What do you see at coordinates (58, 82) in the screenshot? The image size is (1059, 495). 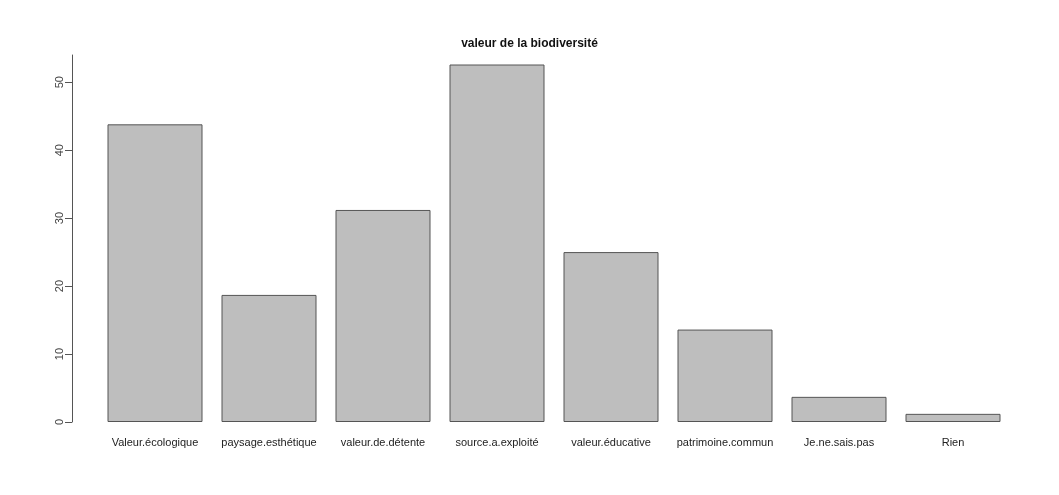 I see `y-tick-label: 50` at bounding box center [58, 82].